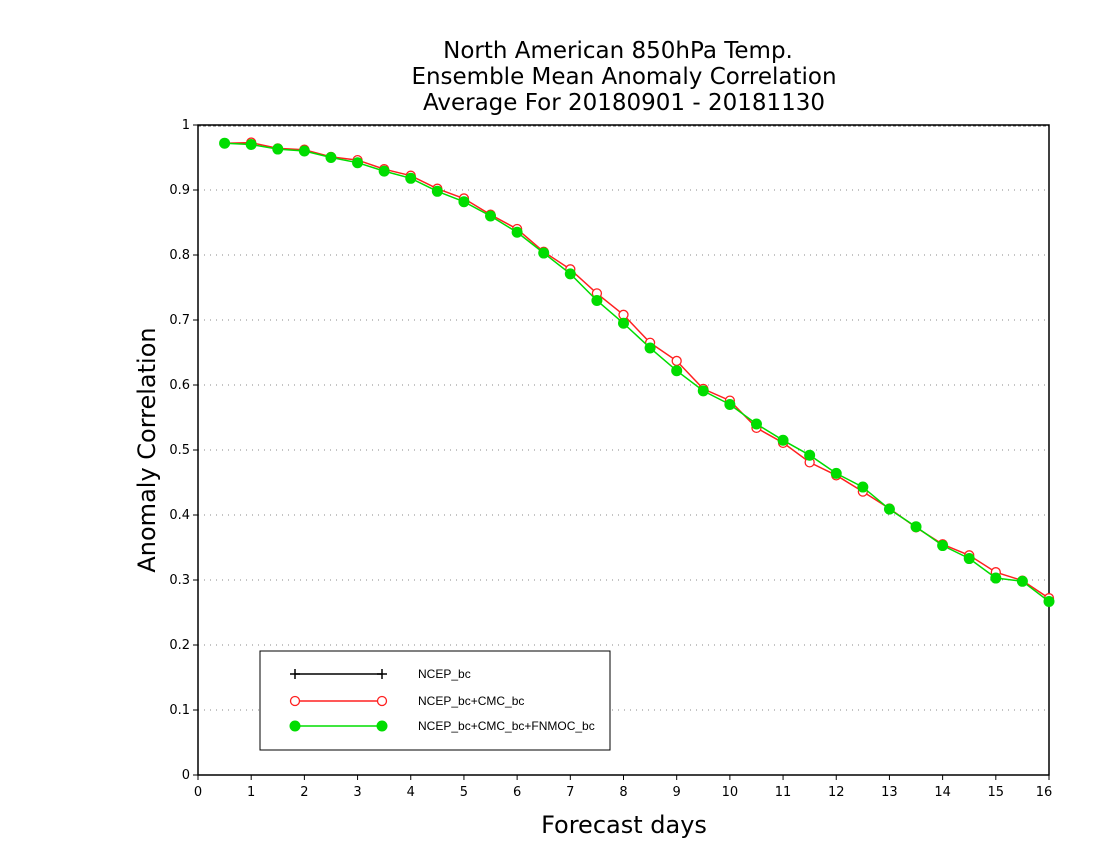 This screenshot has height=850, width=1100. I want to click on x-tick-label-6: 6, so click(517, 792).